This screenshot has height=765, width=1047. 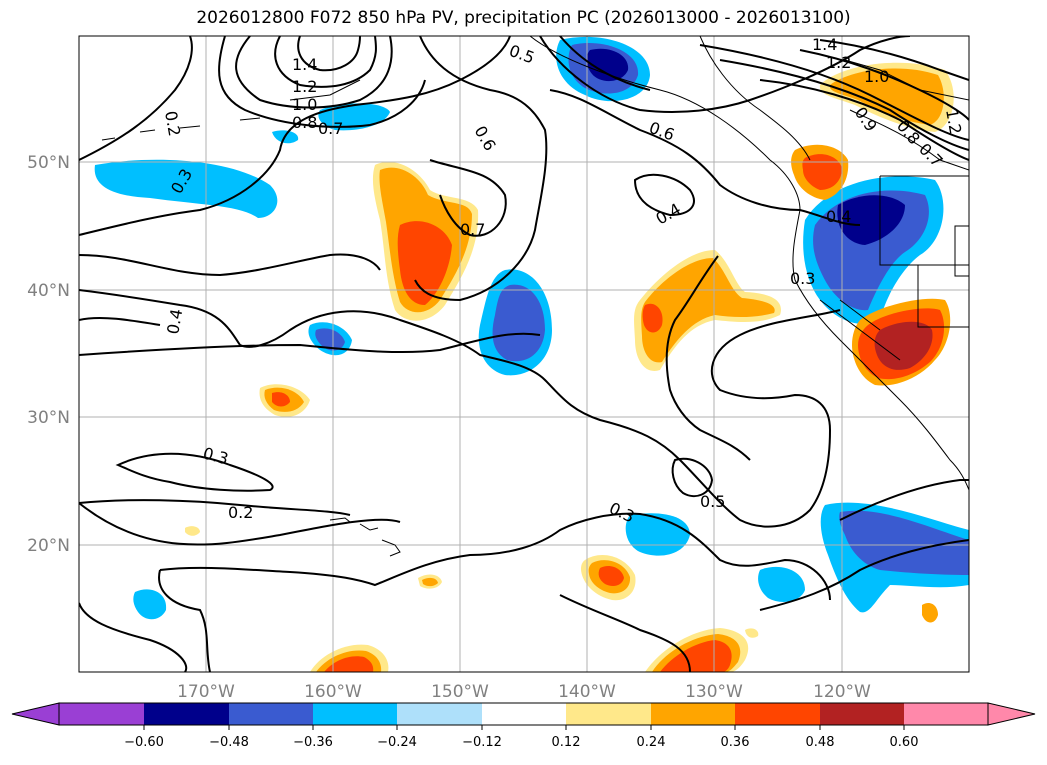 I want to click on colorbar-tick-label: 0.12, so click(x=566, y=742).